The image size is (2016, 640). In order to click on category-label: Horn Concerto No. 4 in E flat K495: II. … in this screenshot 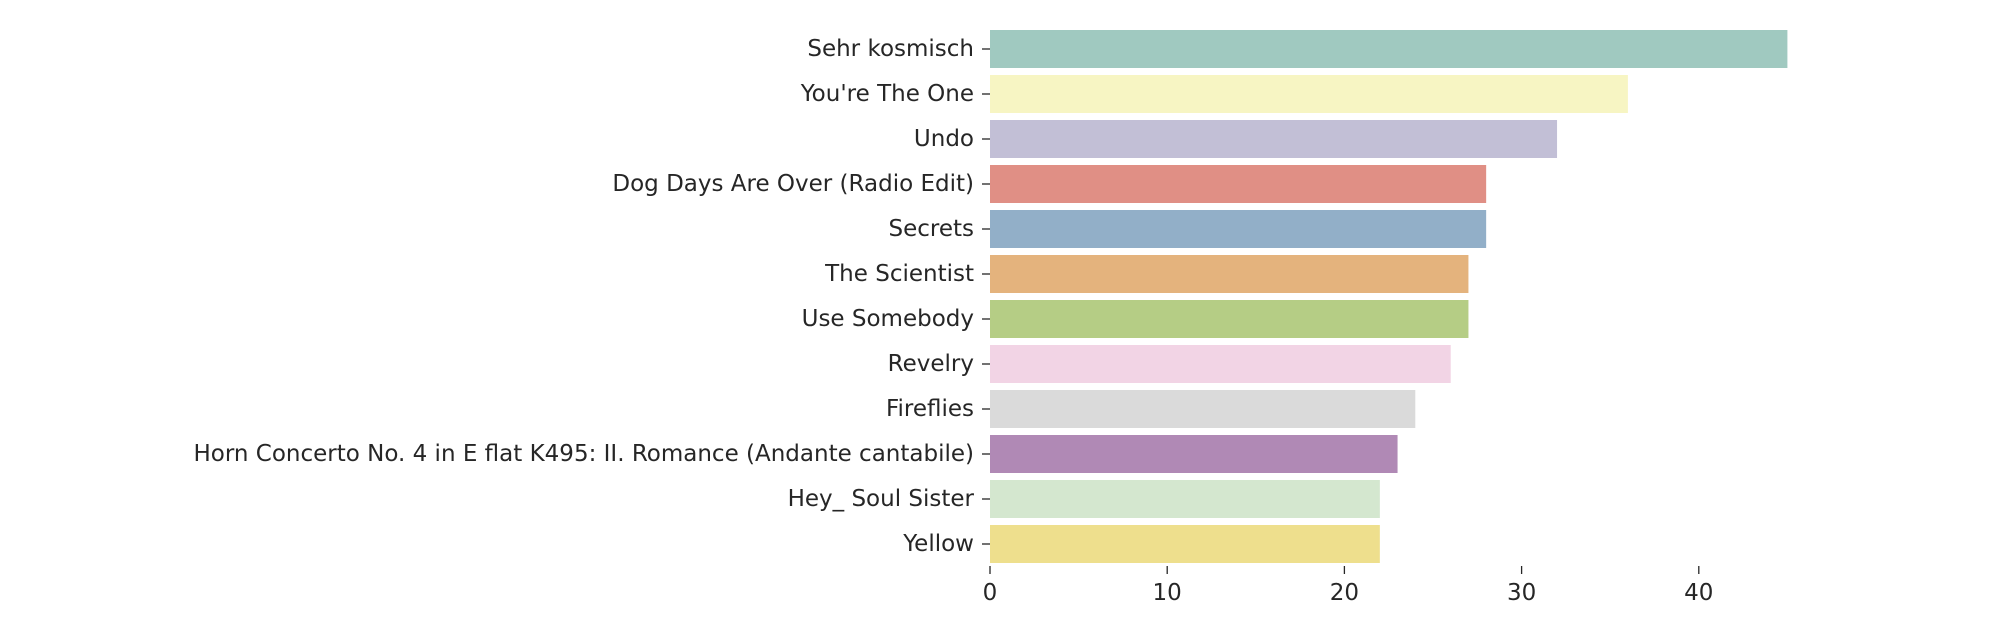, I will do `click(583, 454)`.